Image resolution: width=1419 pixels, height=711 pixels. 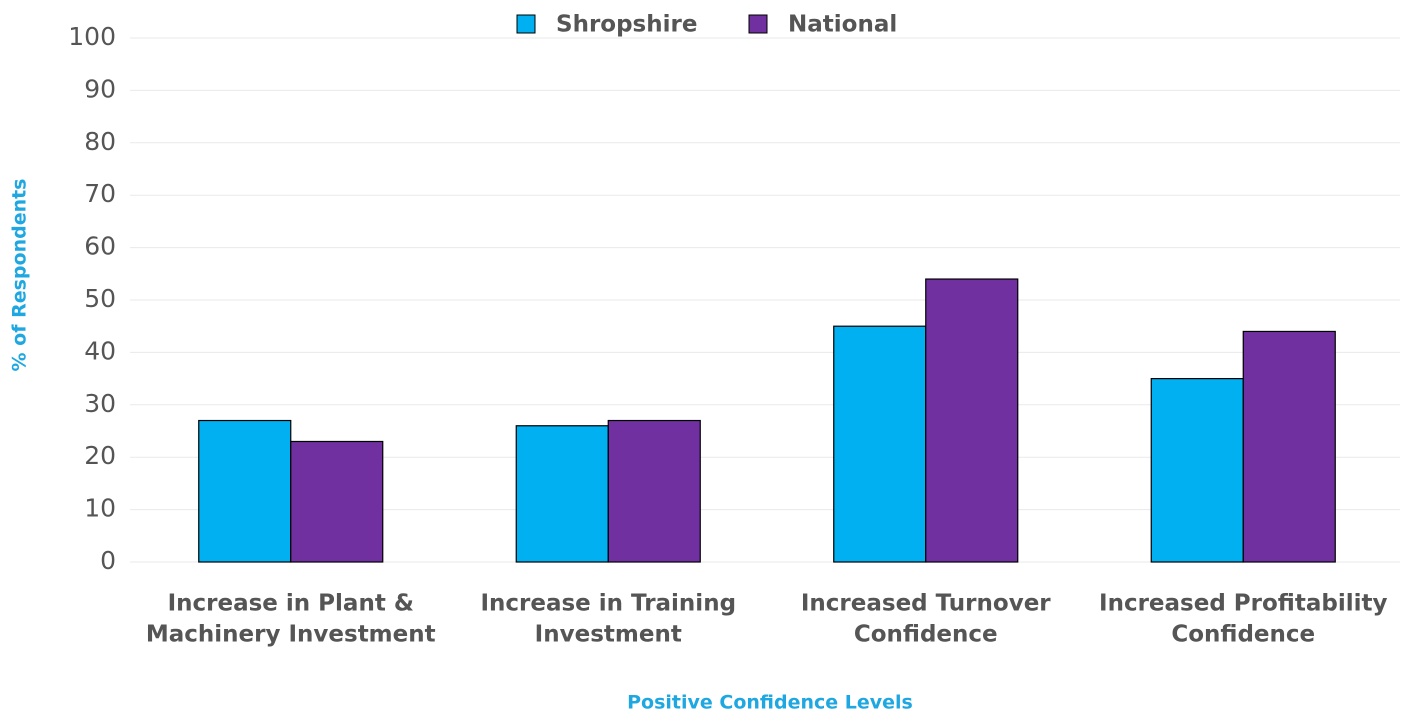 What do you see at coordinates (926, 604) in the screenshot?
I see `x-tick-label: Increased Turnover` at bounding box center [926, 604].